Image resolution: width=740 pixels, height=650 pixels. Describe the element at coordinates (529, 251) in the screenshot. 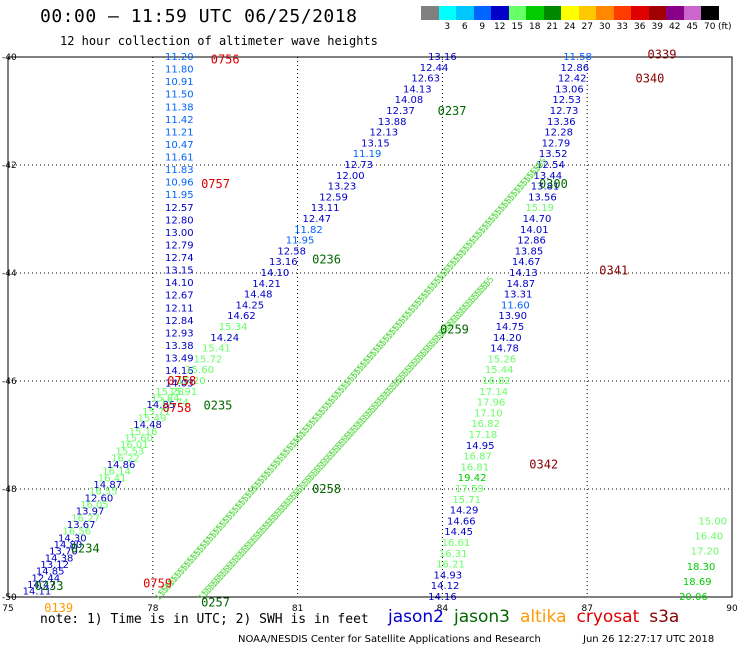

I see `swh-value: 13.85` at that location.